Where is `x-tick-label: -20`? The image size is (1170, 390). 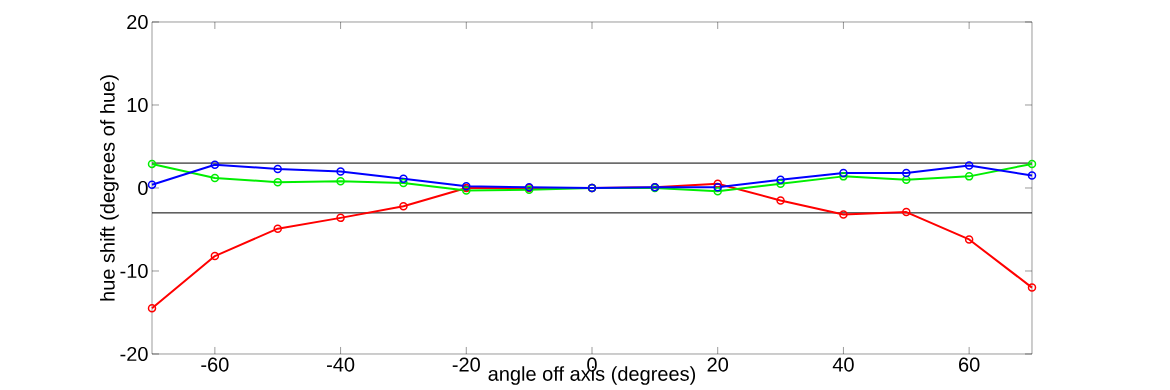 x-tick-label: -20 is located at coordinates (466, 364).